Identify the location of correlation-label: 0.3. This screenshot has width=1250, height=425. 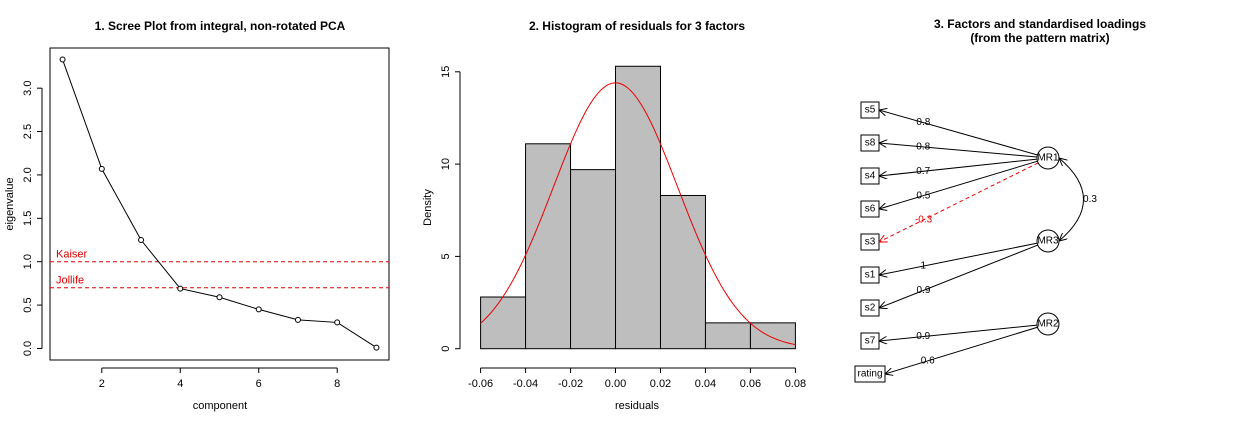
(1090, 199).